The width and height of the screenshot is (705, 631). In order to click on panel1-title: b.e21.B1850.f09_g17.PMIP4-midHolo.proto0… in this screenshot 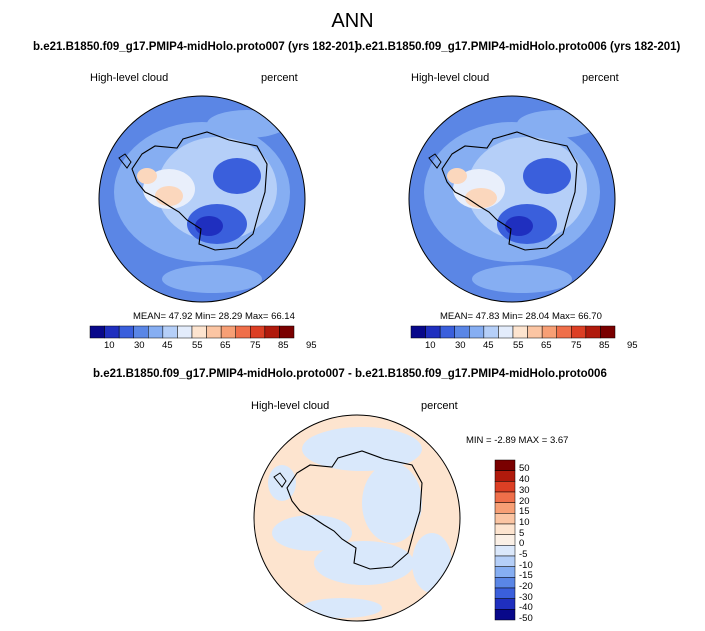, I will do `click(196, 47)`.